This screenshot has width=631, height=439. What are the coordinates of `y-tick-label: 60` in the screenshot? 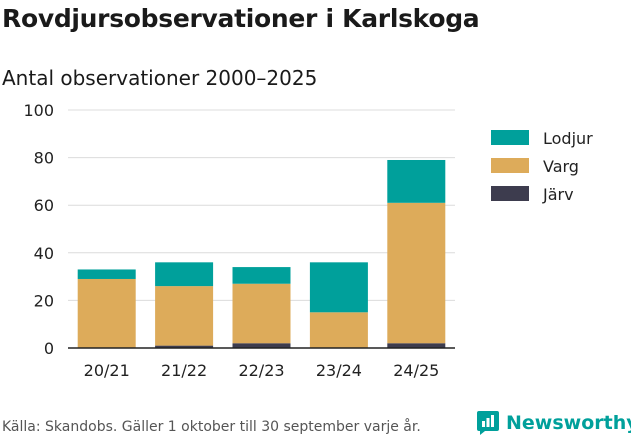 It's located at (44, 205).